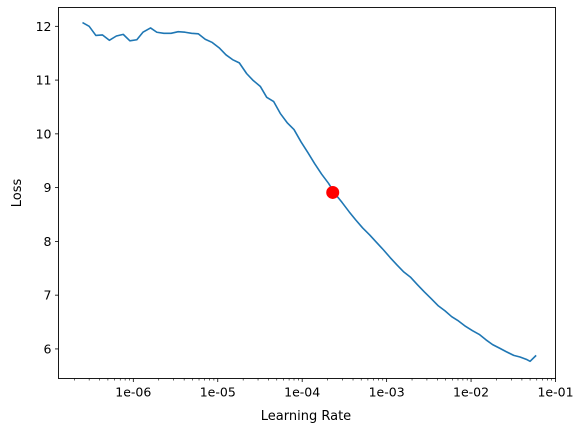 Image resolution: width=580 pixels, height=432 pixels. What do you see at coordinates (133, 392) in the screenshot?
I see `x-tick-label: 1e-06` at bounding box center [133, 392].